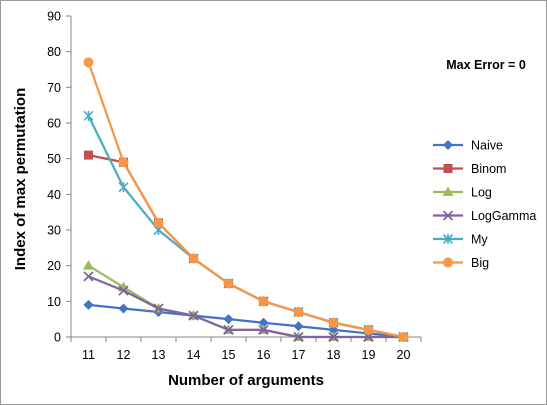 Image resolution: width=547 pixels, height=405 pixels. I want to click on legend-marker-big, so click(448, 262).